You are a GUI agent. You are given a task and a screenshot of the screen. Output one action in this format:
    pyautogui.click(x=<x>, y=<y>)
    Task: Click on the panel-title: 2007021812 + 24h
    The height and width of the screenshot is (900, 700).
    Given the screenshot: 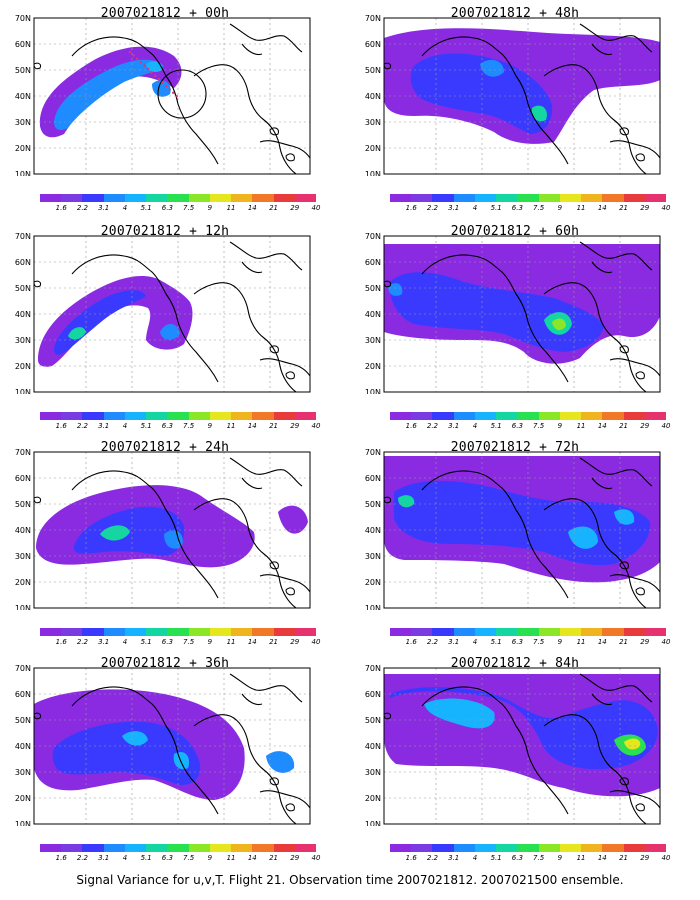 What is the action you would take?
    pyautogui.click(x=165, y=447)
    